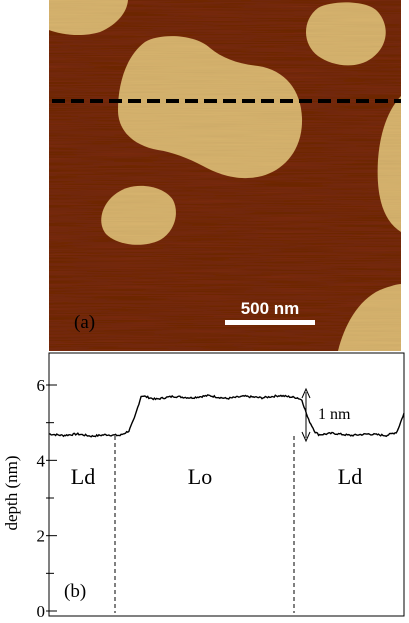 Image resolution: width=409 pixels, height=623 pixels. What do you see at coordinates (41, 460) in the screenshot?
I see `y-tick-label: 4` at bounding box center [41, 460].